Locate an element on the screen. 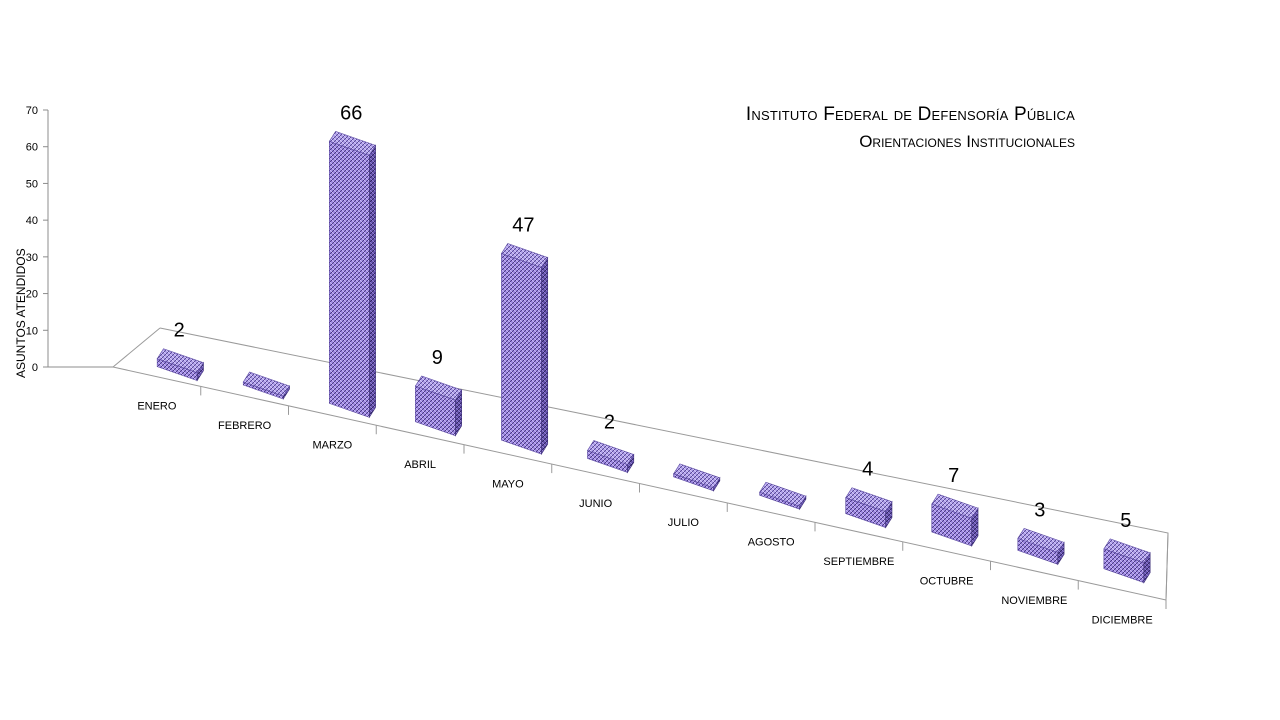  floor-left-edge is located at coordinates (136, 347).